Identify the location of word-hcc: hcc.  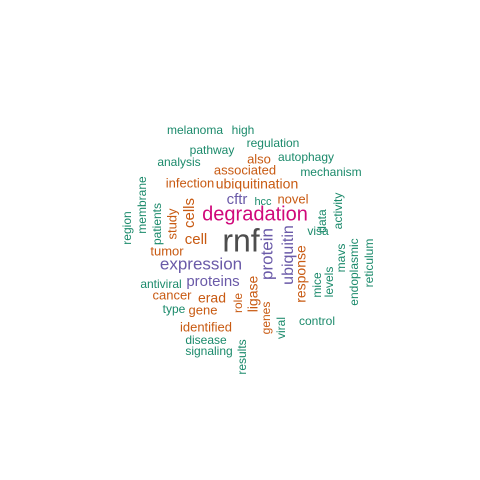
(263, 202).